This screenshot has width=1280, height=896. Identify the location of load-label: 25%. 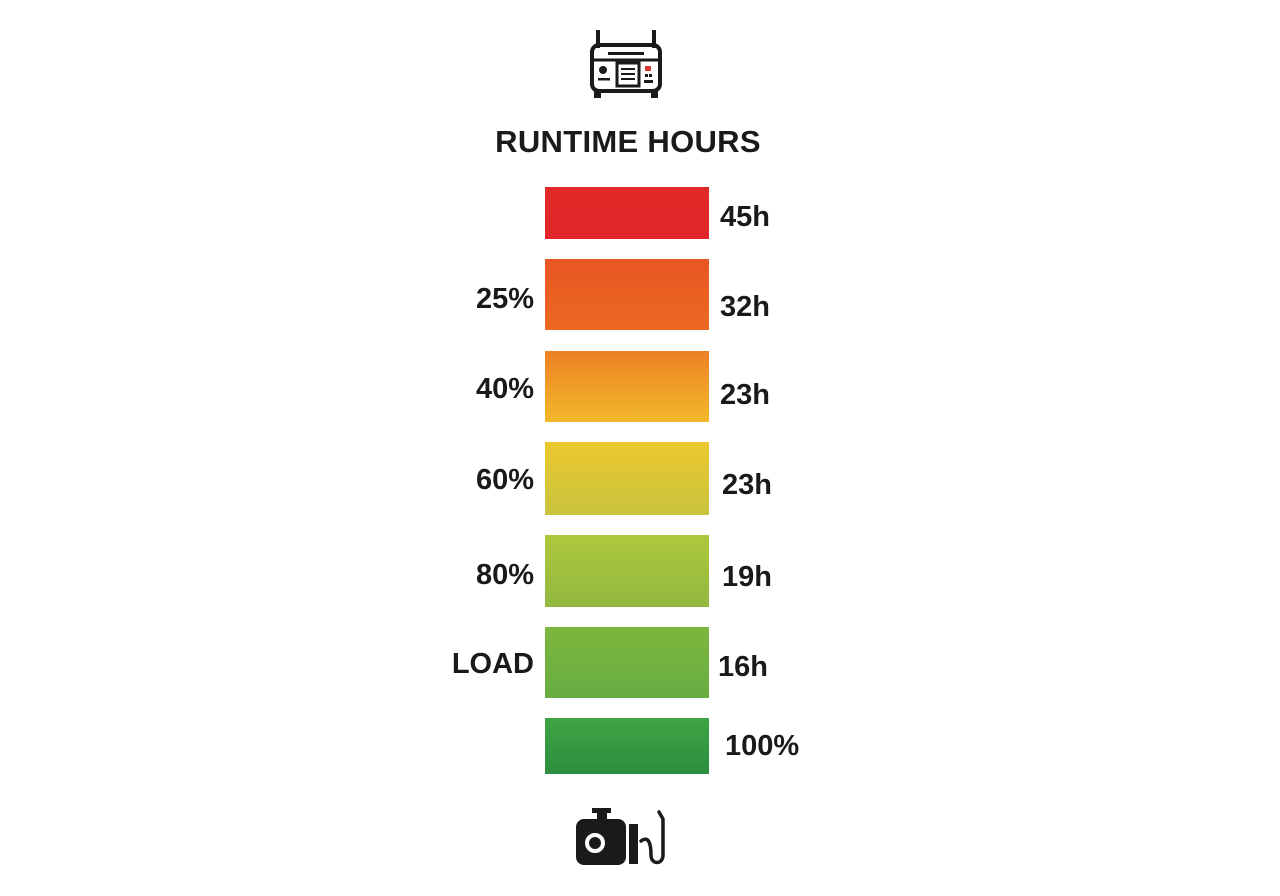
(504, 299).